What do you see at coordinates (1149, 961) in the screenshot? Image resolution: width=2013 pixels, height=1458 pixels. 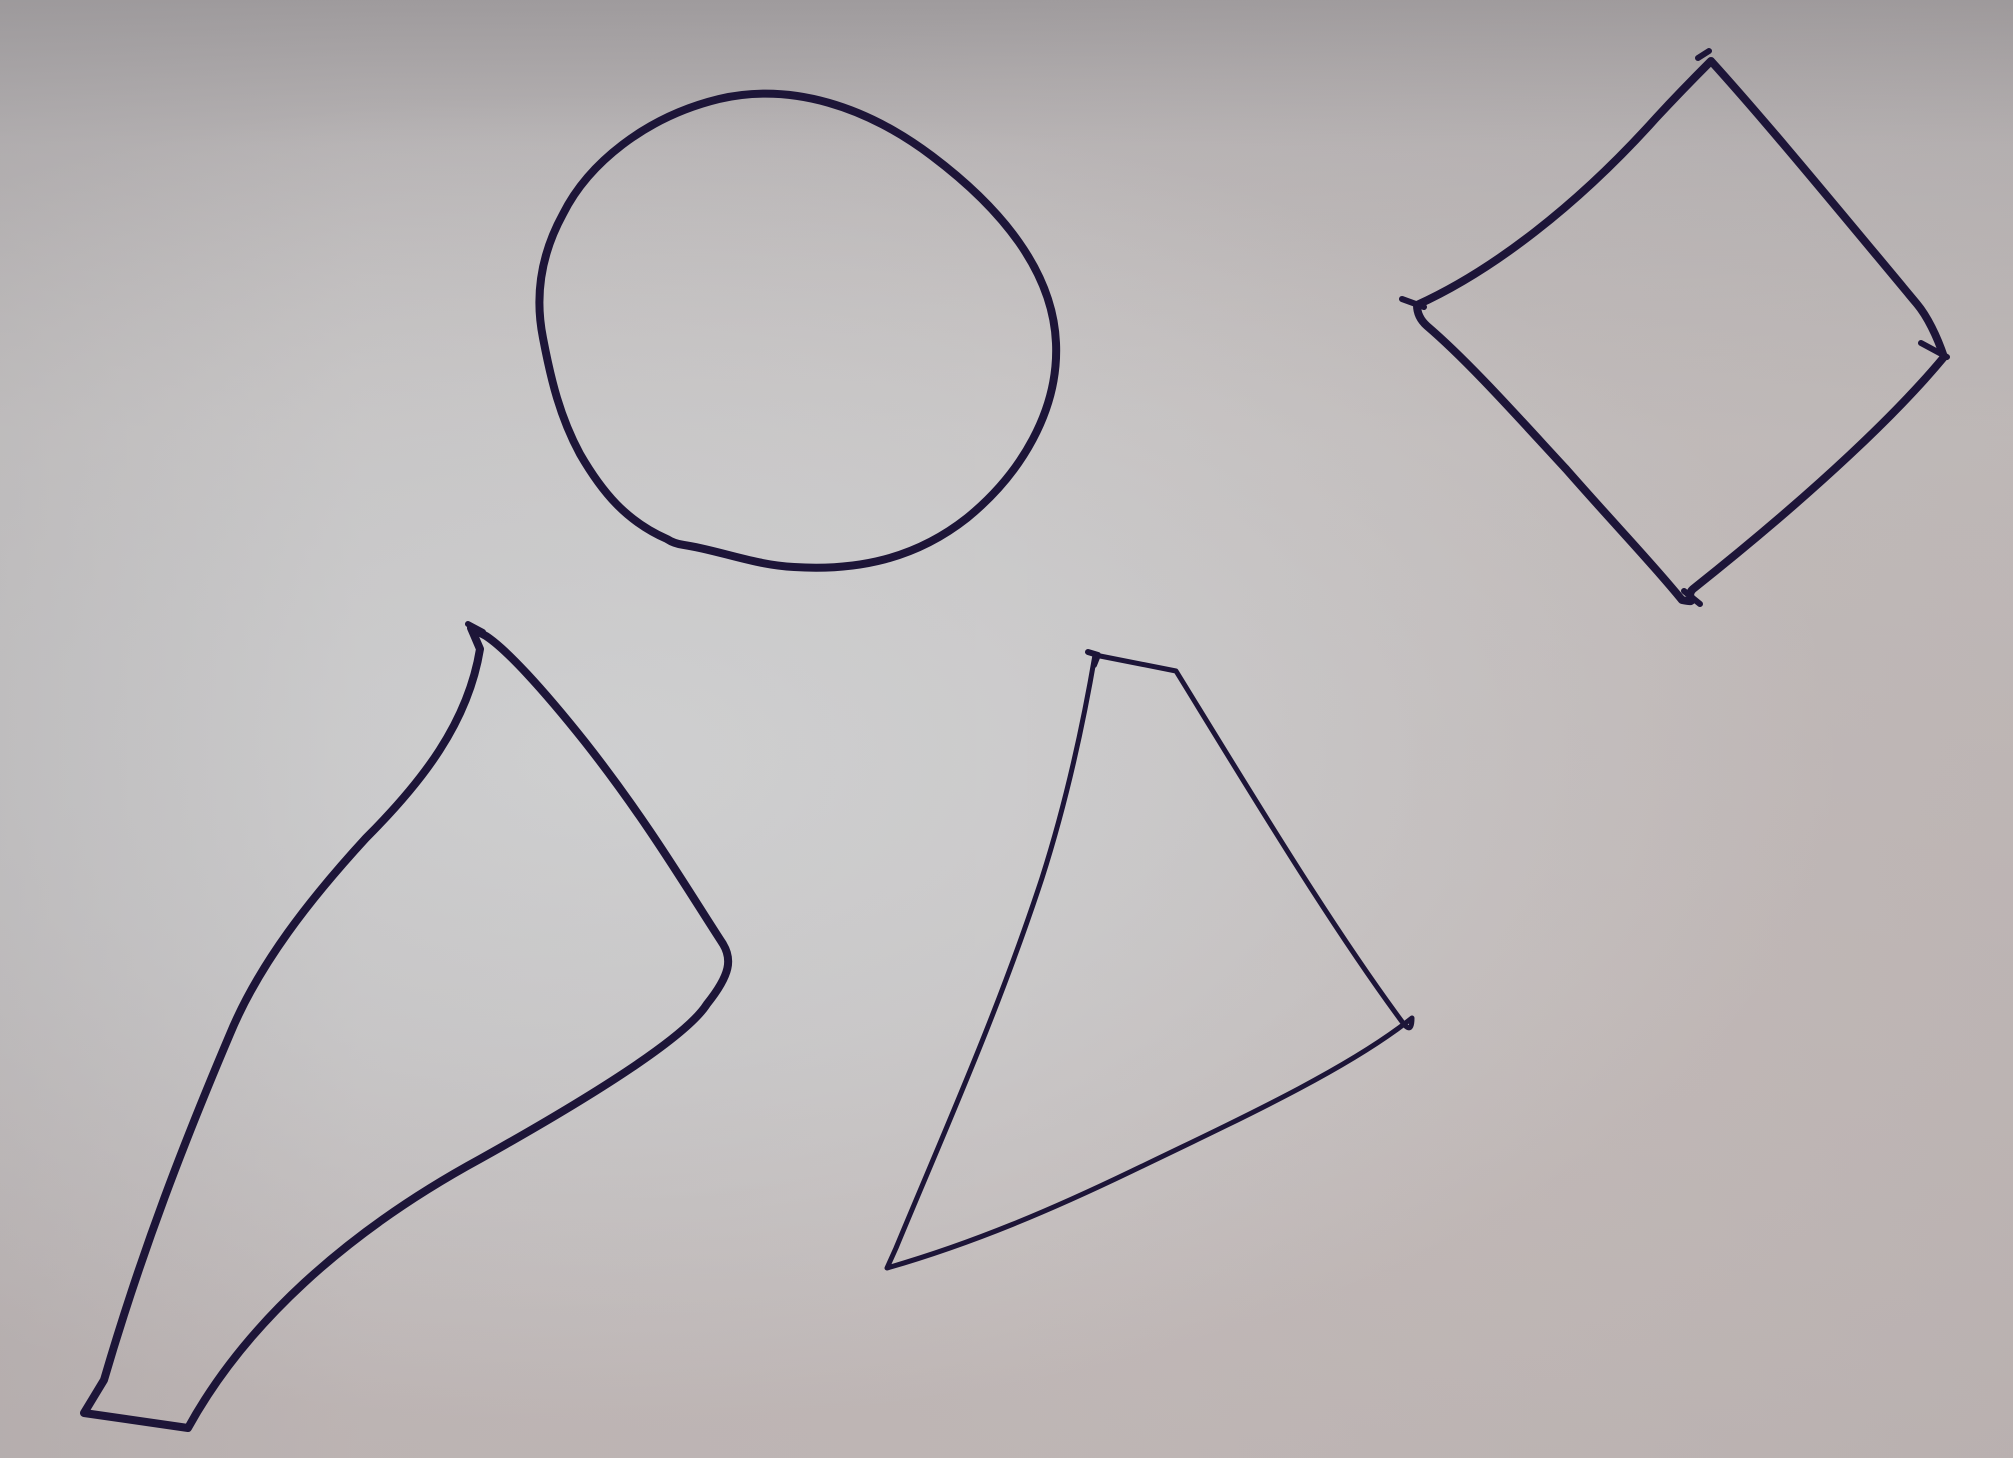 I see `right-curved-triangle-shape` at bounding box center [1149, 961].